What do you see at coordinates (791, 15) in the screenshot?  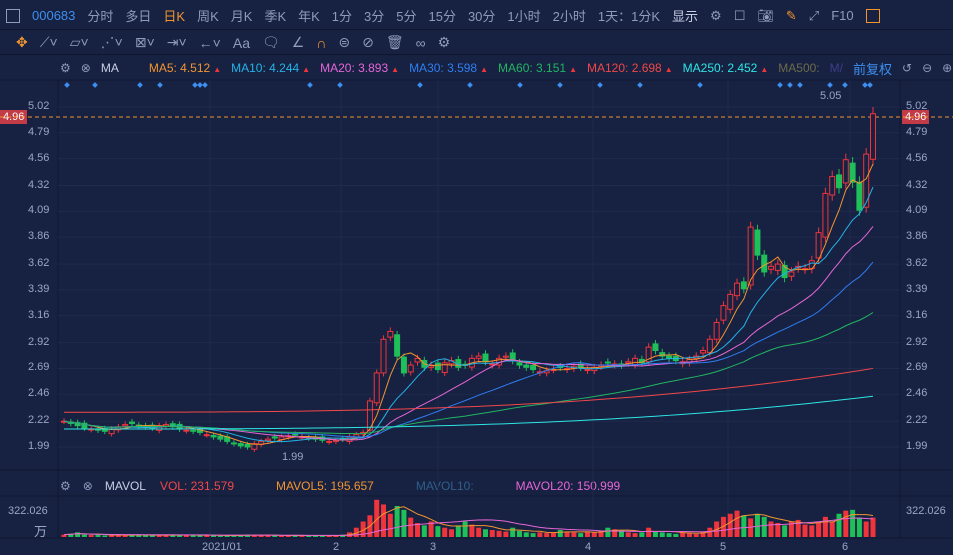 I see `pencil-icon: ✎` at bounding box center [791, 15].